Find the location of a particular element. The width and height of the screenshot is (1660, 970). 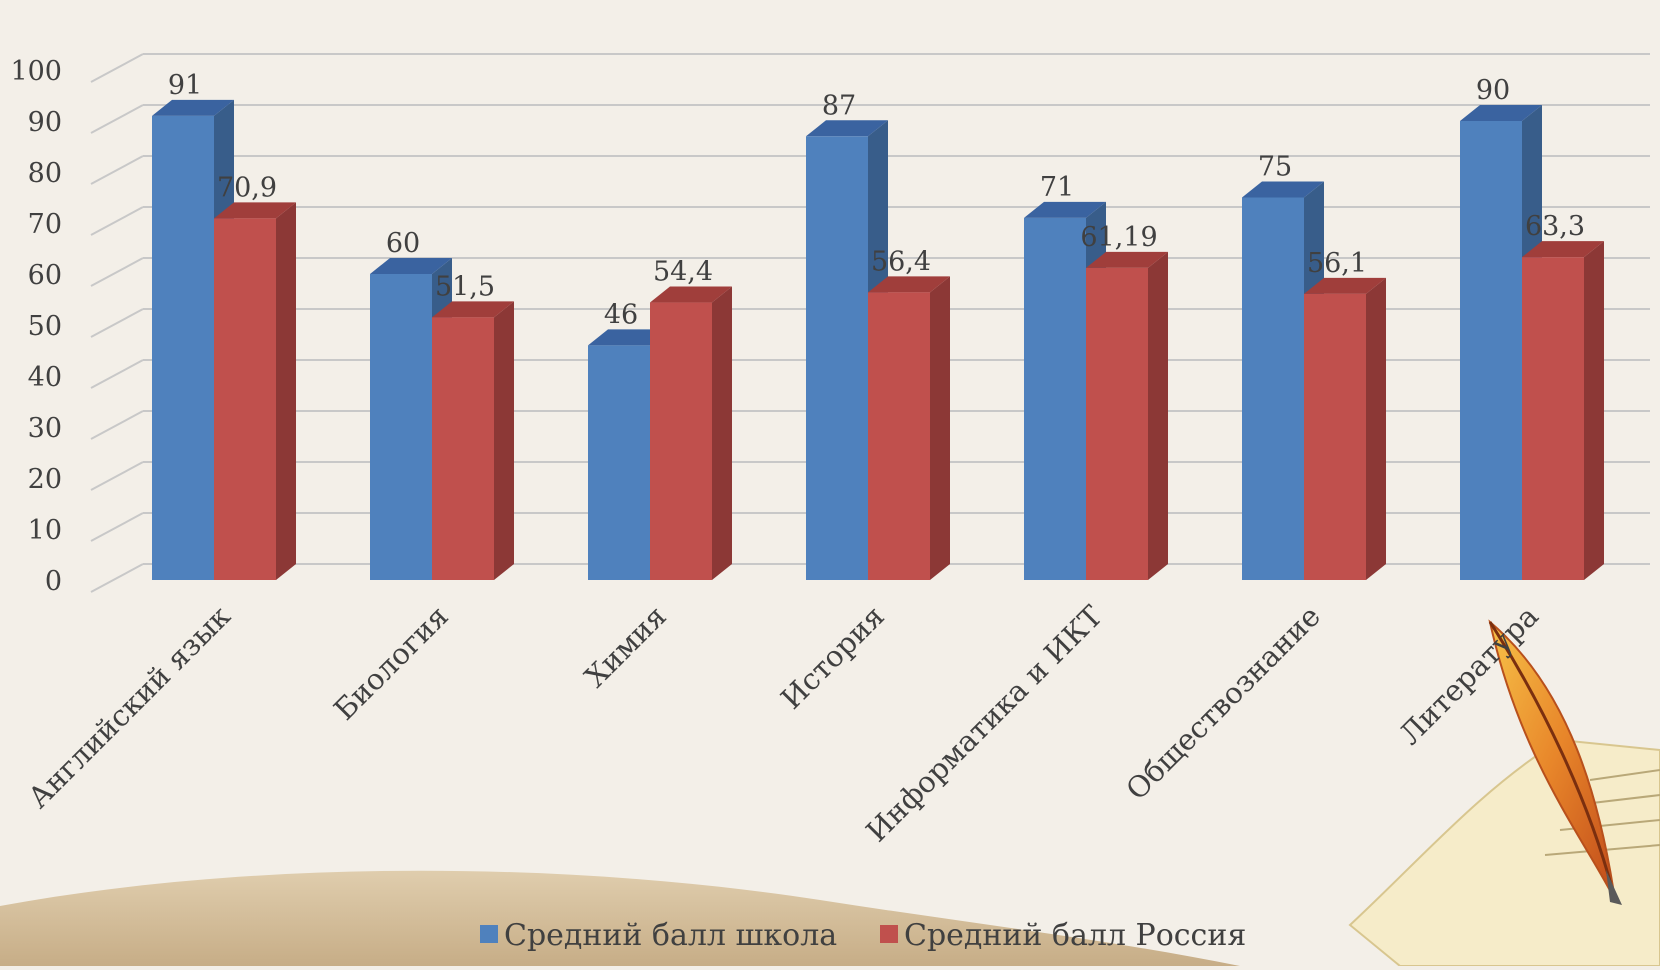

y-tick-label: 60 is located at coordinates (45, 275).